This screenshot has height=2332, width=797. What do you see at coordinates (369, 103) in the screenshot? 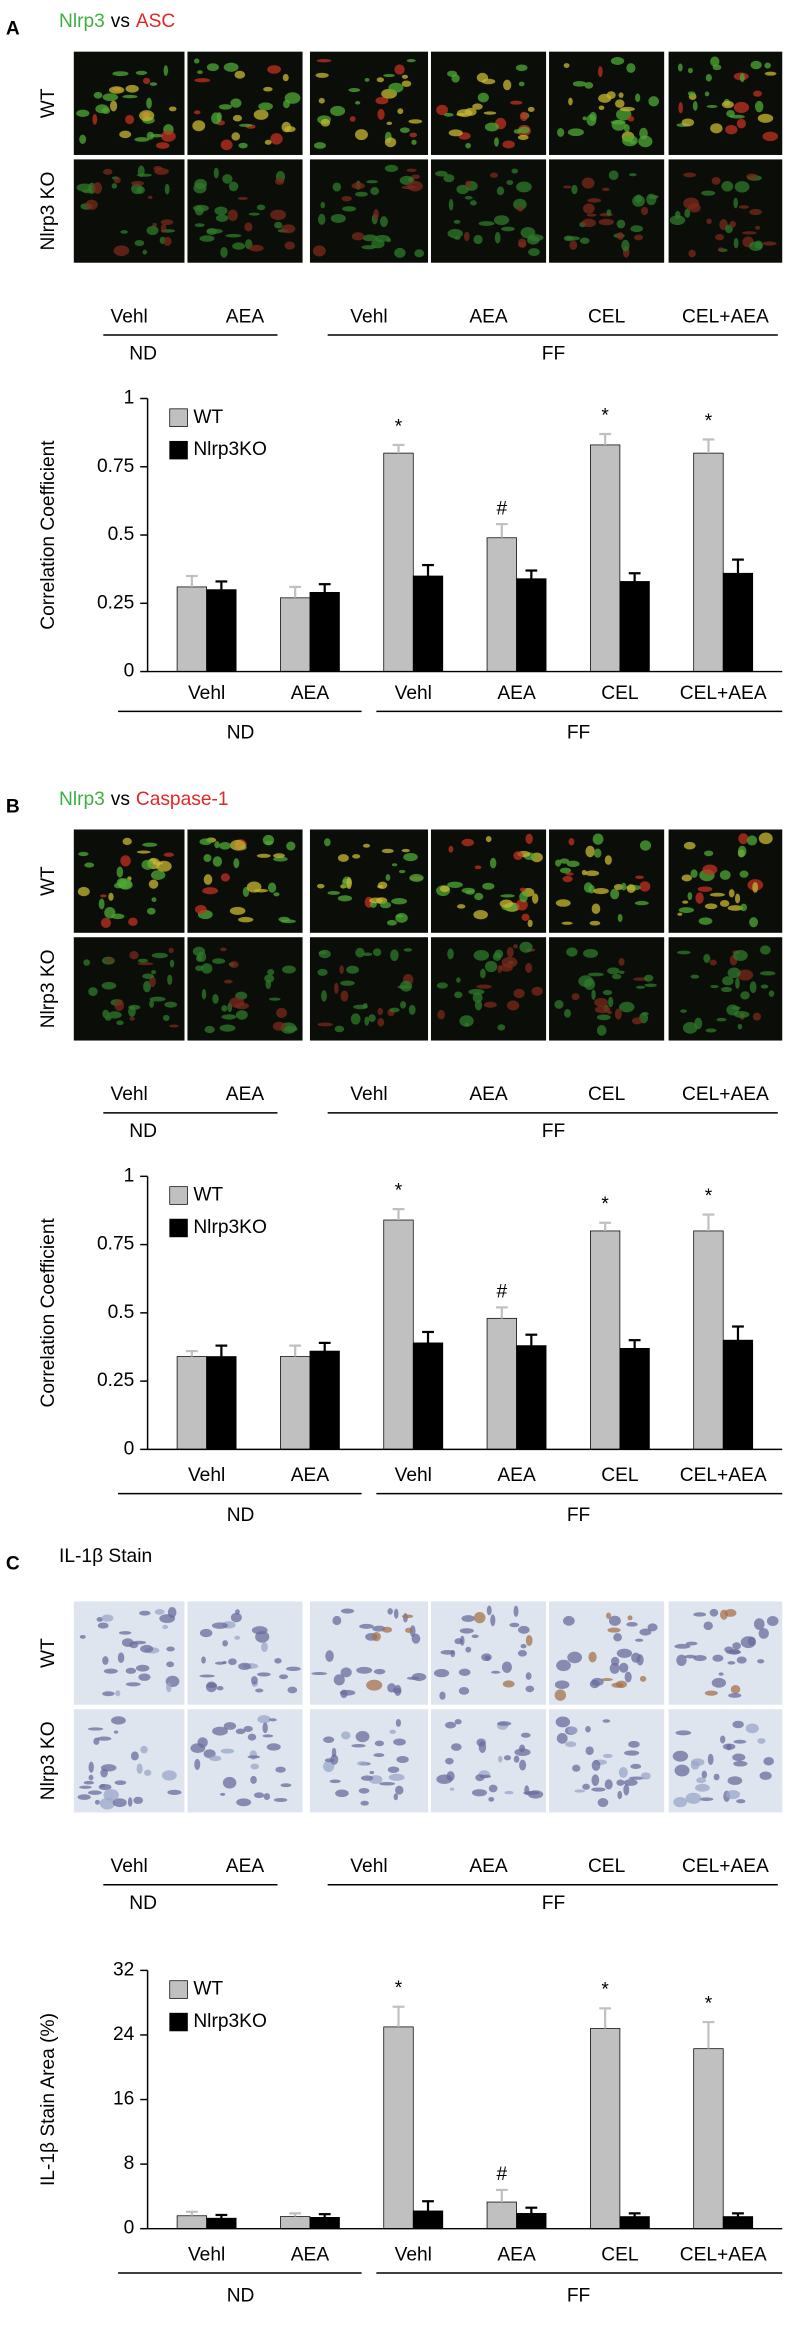
I see `micrograph` at bounding box center [369, 103].